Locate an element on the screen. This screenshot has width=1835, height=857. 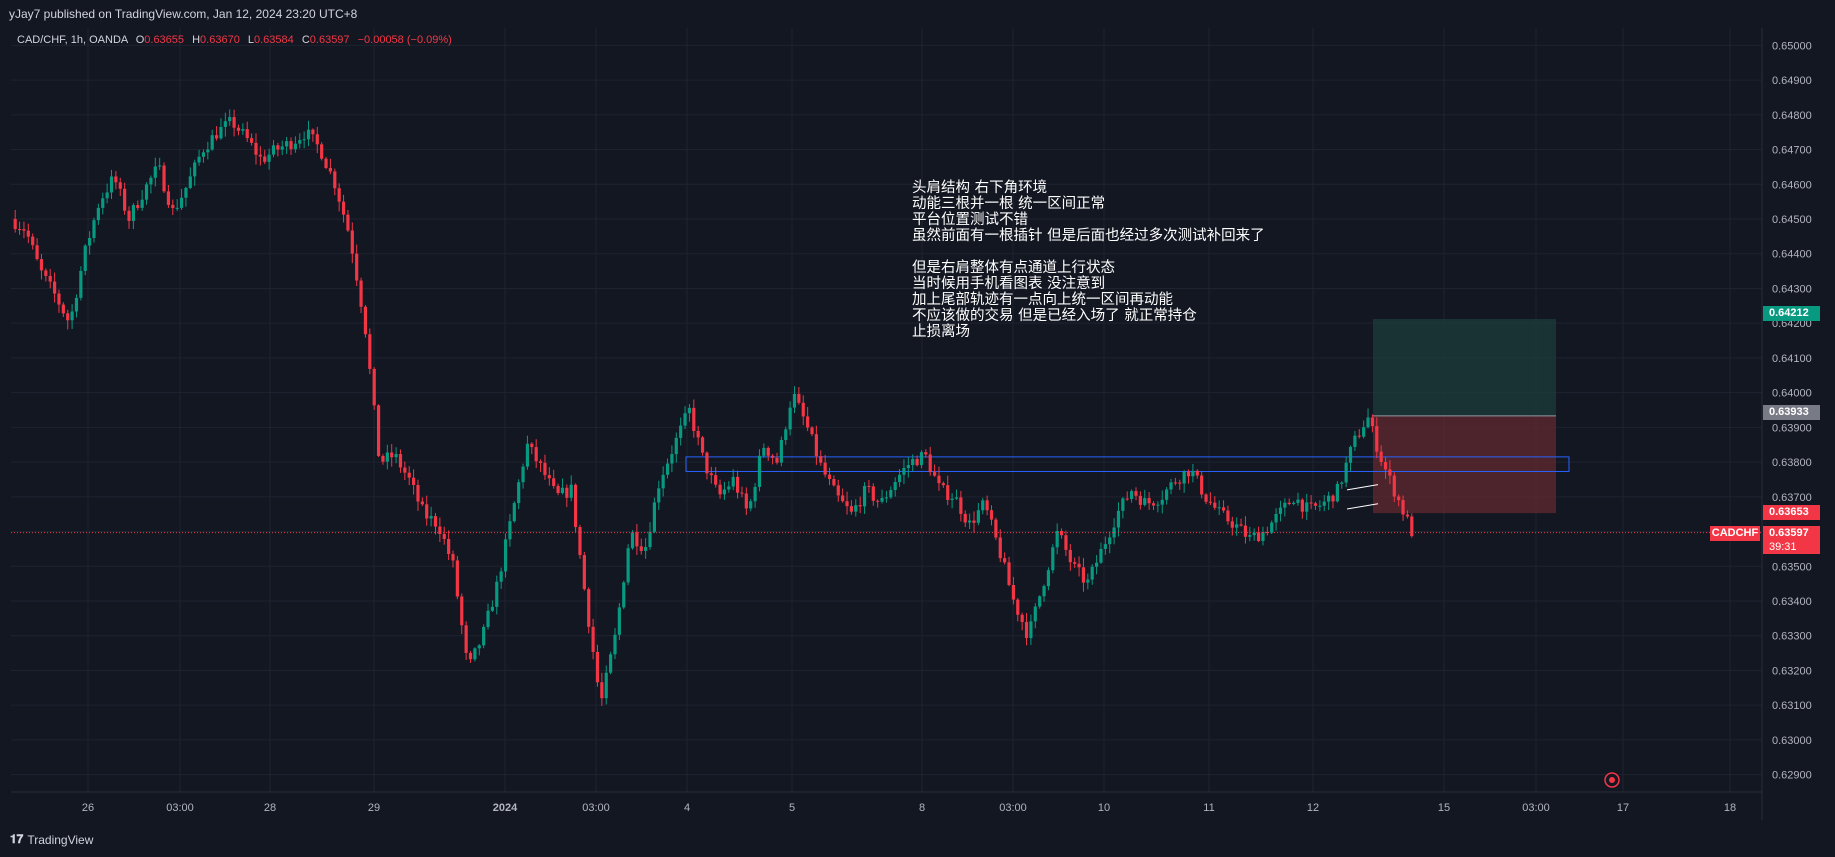
bar-countdown: 39:31 is located at coordinates (1791, 547).